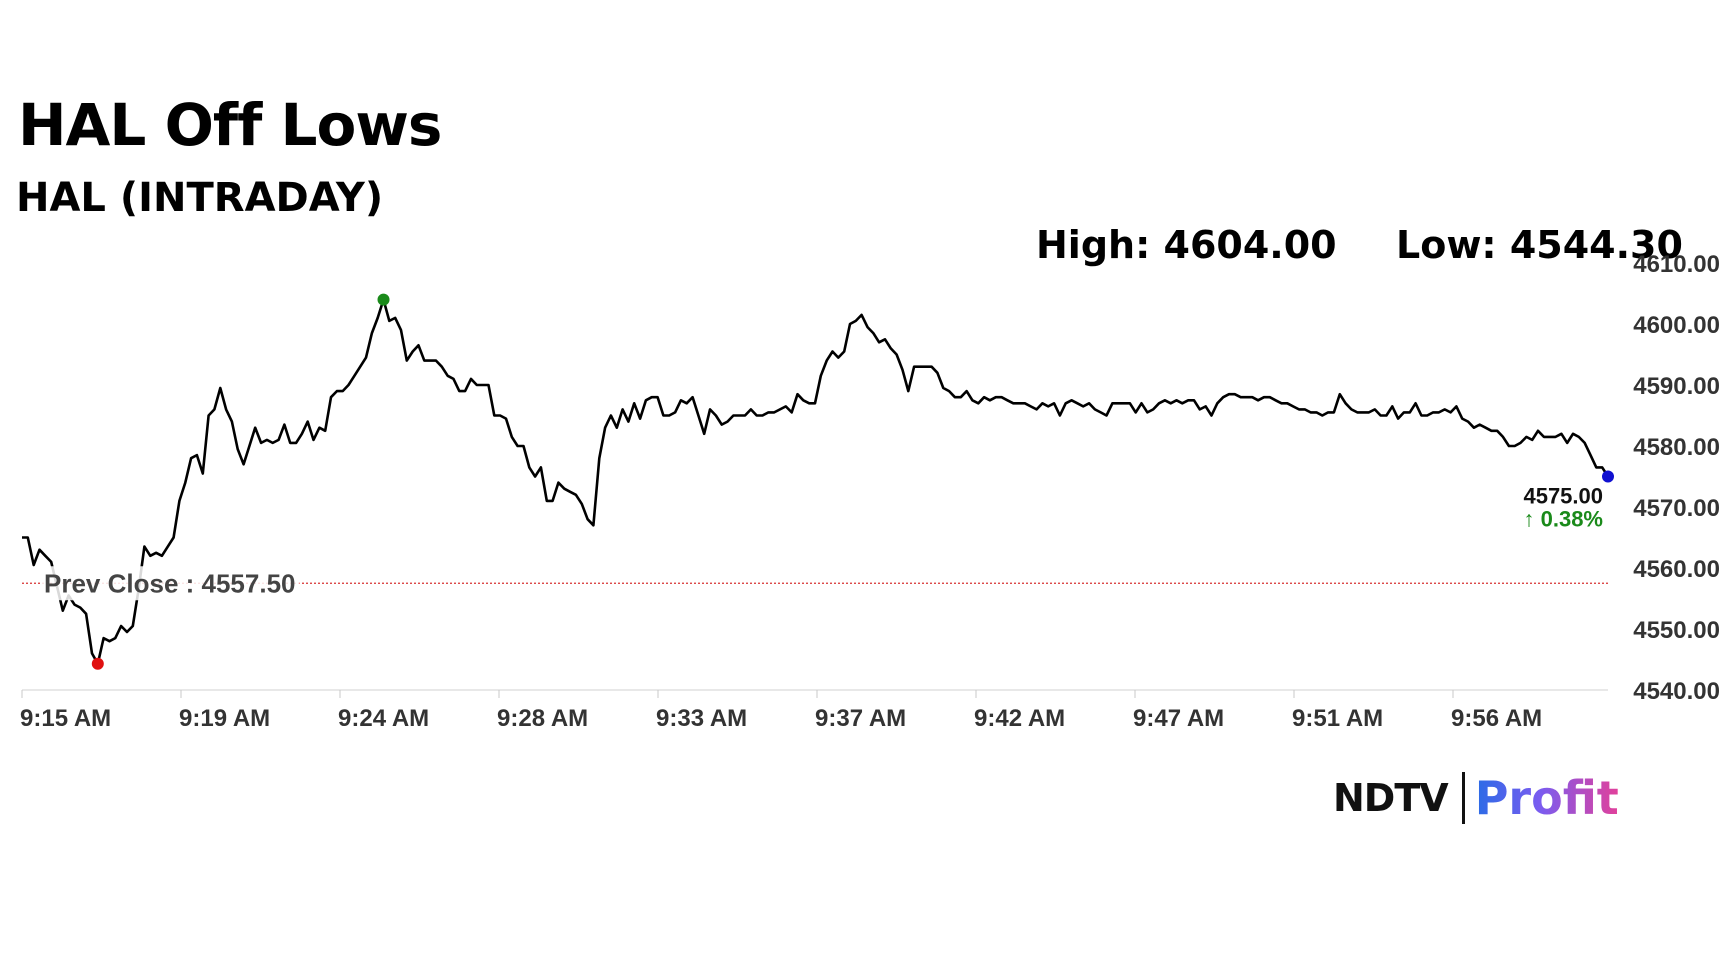  Describe the element at coordinates (701, 718) in the screenshot. I see `x-tick-label: 9:33 AM` at that location.